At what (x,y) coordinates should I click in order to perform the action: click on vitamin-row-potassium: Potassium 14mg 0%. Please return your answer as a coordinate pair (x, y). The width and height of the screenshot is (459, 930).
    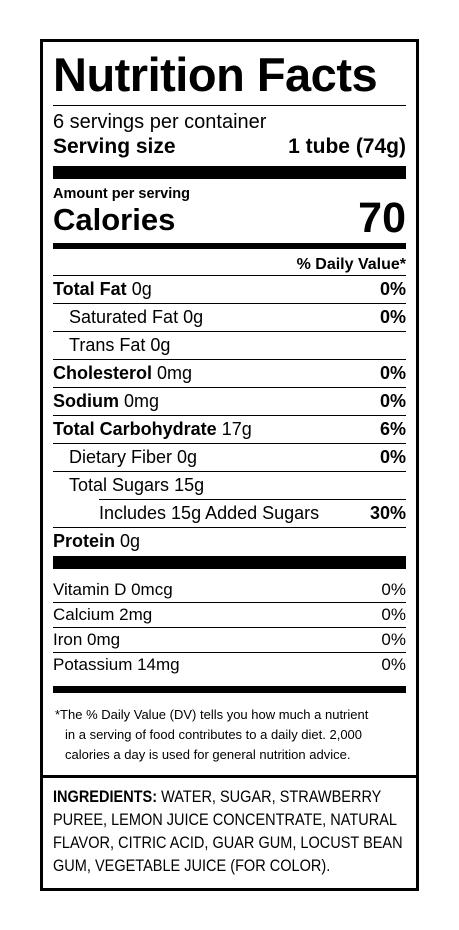
    Looking at the image, I should click on (229, 665).